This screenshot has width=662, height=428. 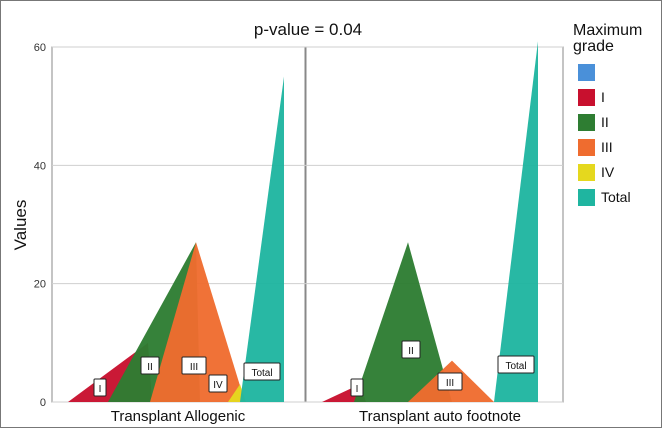 I want to click on legend-label-total: Total, so click(x=616, y=197).